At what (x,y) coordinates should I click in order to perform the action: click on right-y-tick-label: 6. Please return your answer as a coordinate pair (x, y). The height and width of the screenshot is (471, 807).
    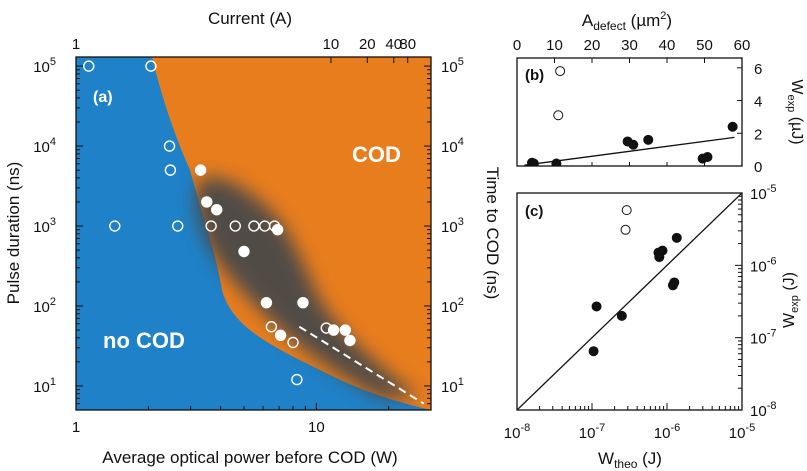
    Looking at the image, I should click on (758, 69).